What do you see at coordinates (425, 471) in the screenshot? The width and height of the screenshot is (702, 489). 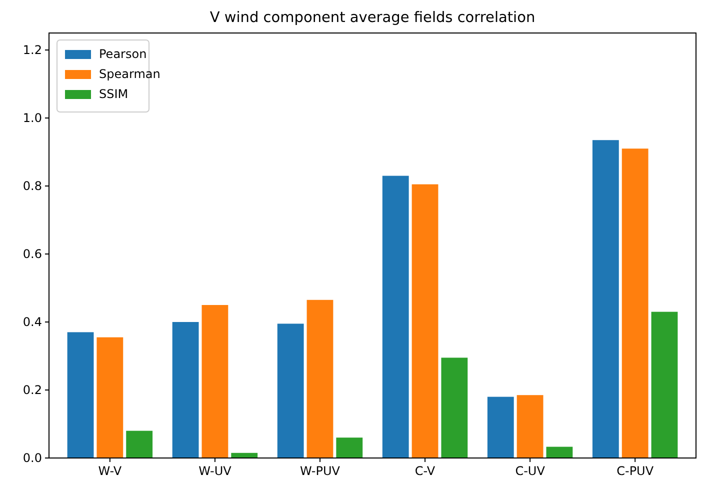 I see `x-tick-label: C-V` at bounding box center [425, 471].